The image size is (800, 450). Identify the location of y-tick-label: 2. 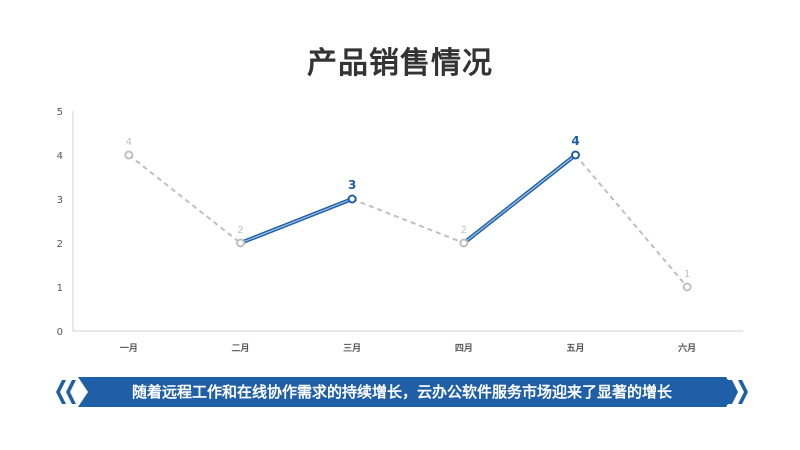
(60, 244).